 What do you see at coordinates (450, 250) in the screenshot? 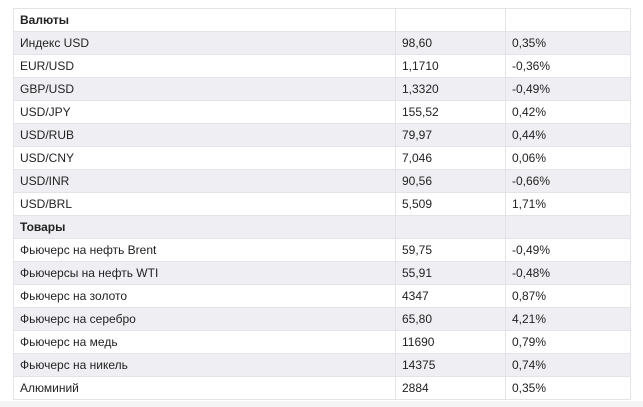
I see `price-value: 59,75` at bounding box center [450, 250].